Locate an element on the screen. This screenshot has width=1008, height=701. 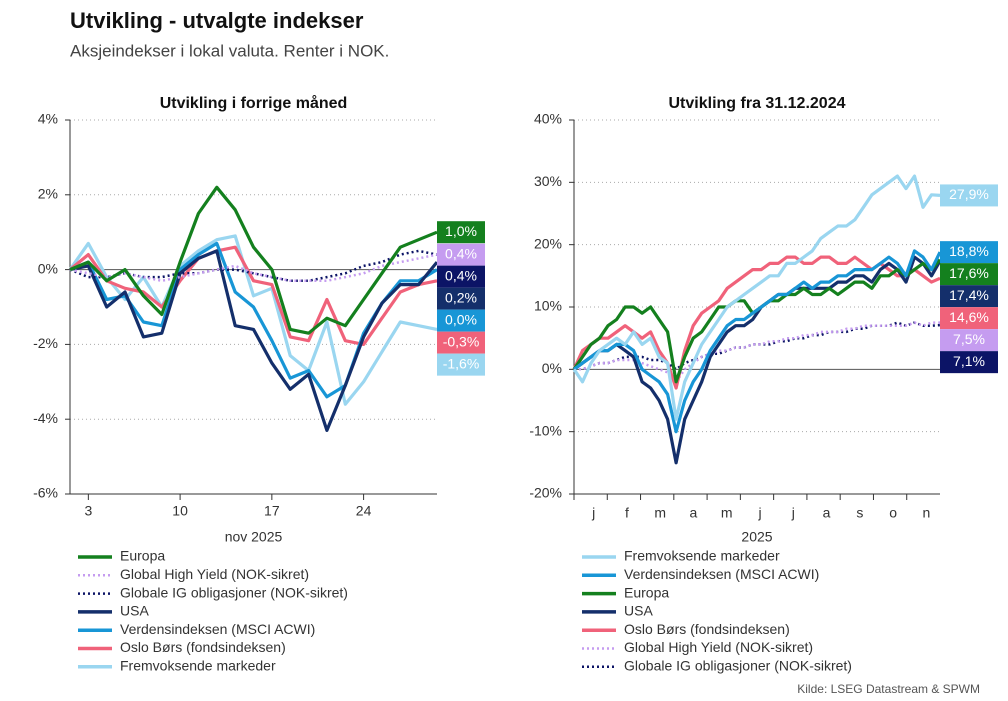
y-tick-label: 30% is located at coordinates (548, 181).